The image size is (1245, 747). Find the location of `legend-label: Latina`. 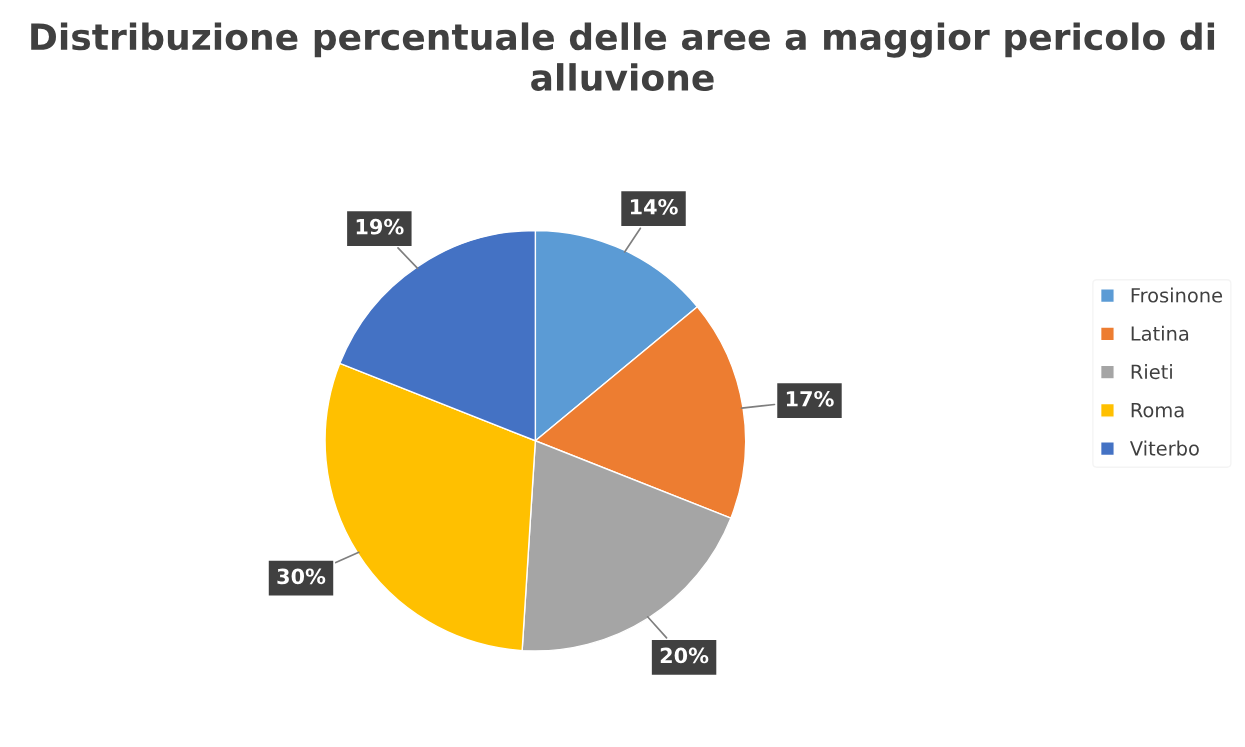

legend-label: Latina is located at coordinates (1160, 333).